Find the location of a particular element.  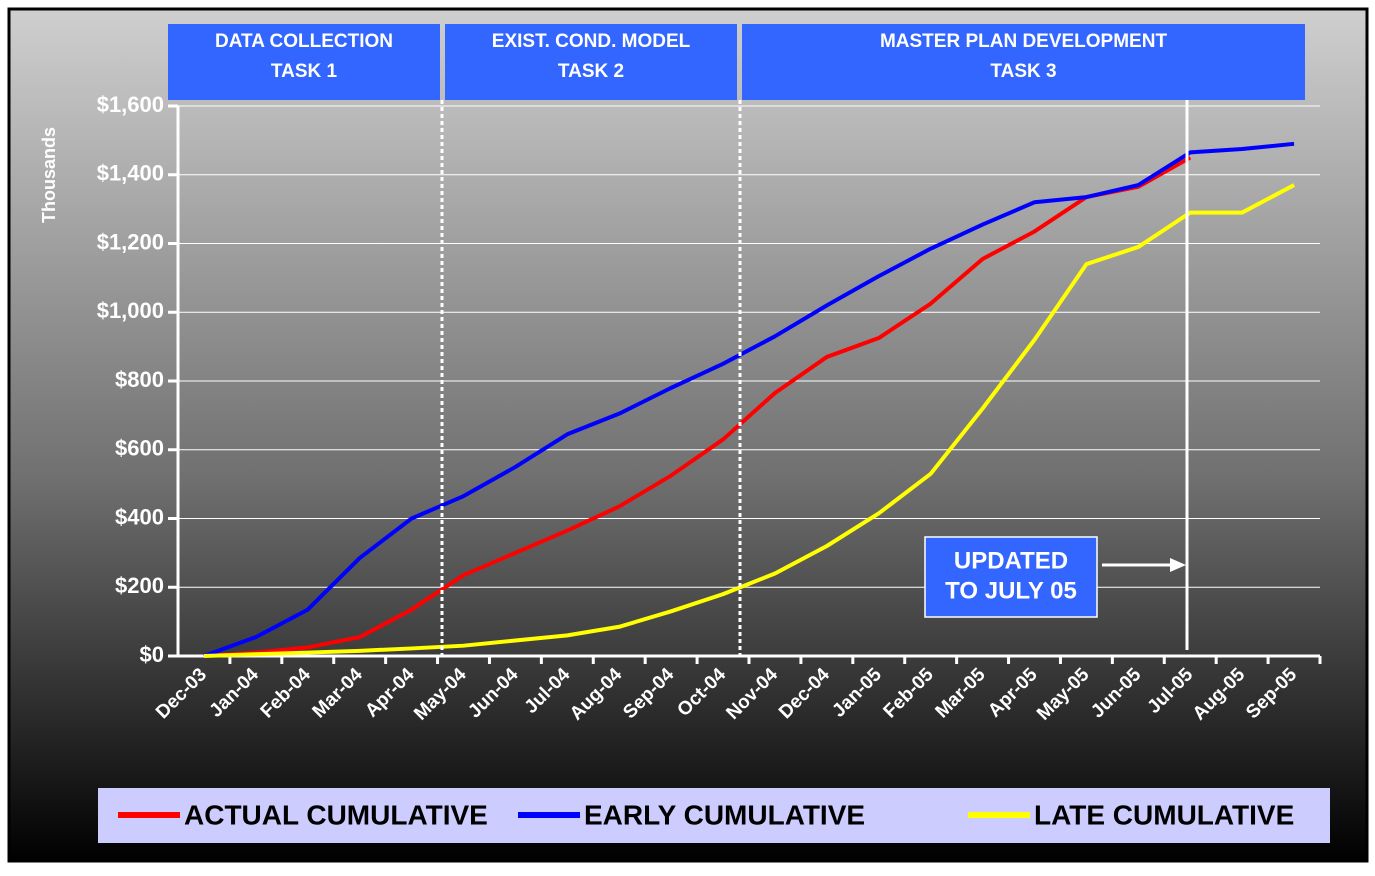

y-tick-label: $1,000 is located at coordinates (130, 310).